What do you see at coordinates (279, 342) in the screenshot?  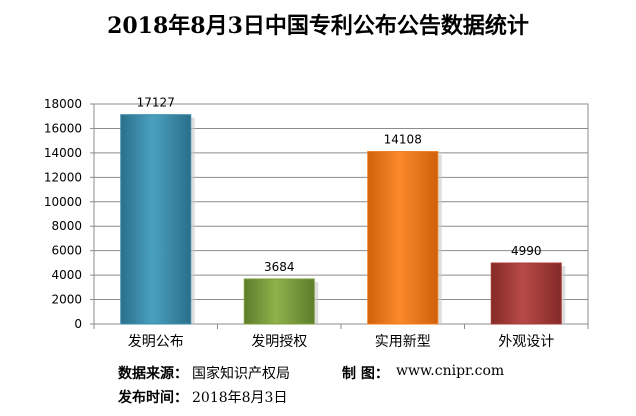 I see `category-label: 发明授权` at bounding box center [279, 342].